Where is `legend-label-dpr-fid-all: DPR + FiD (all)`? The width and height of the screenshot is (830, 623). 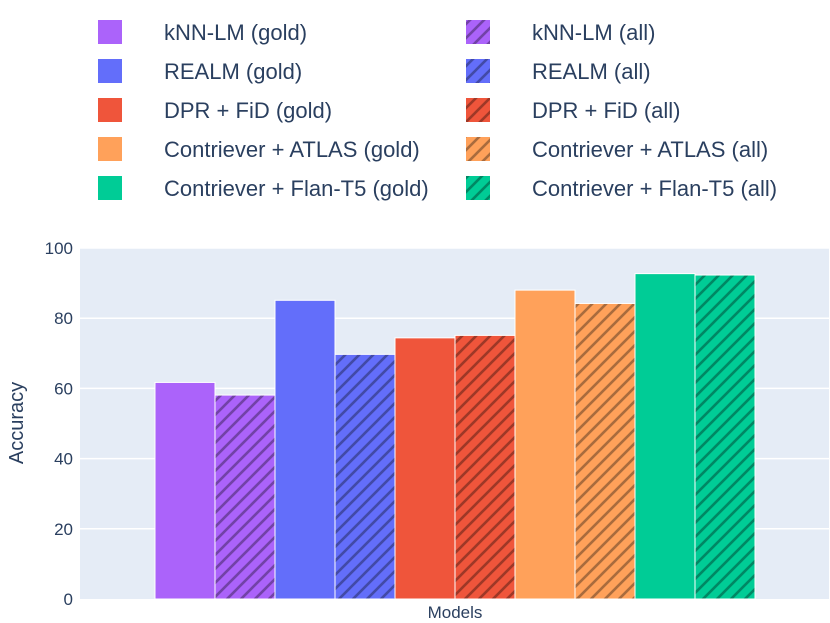 legend-label-dpr-fid-all: DPR + FiD (all) is located at coordinates (606, 110).